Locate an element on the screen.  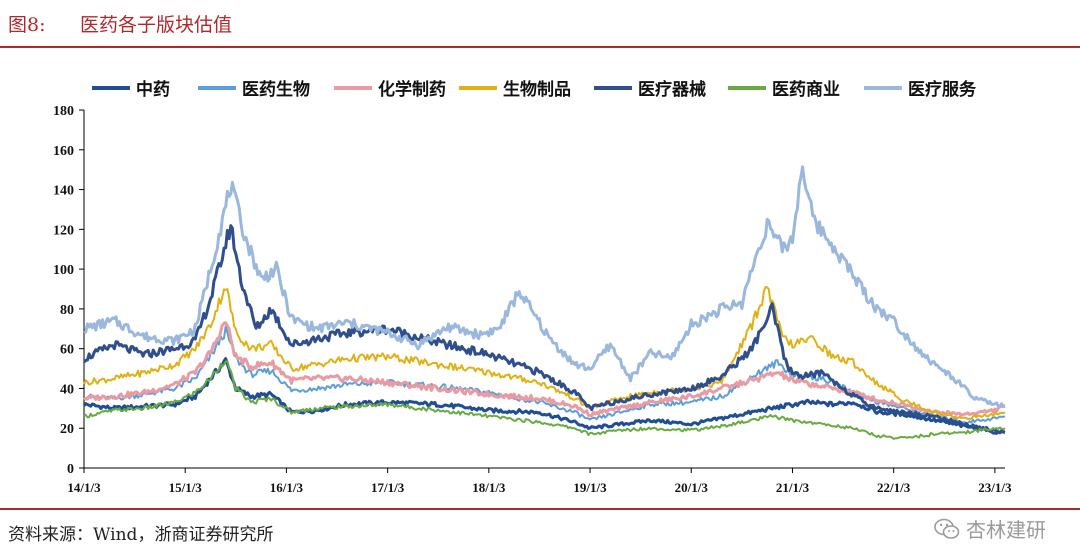
y-tick-label: 20 is located at coordinates (67, 429).